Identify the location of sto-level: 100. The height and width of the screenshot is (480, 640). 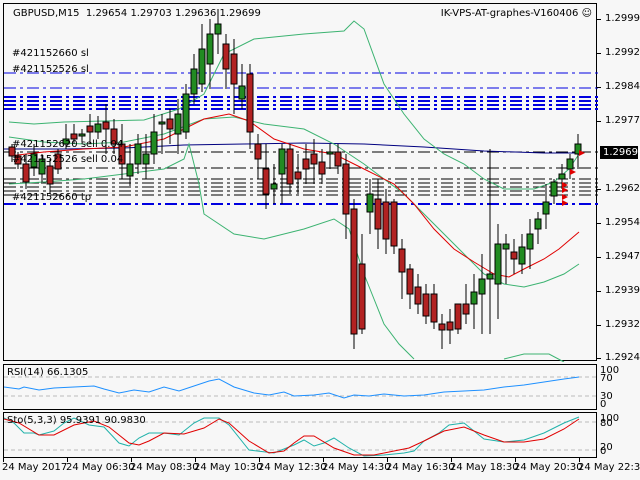
(610, 418).